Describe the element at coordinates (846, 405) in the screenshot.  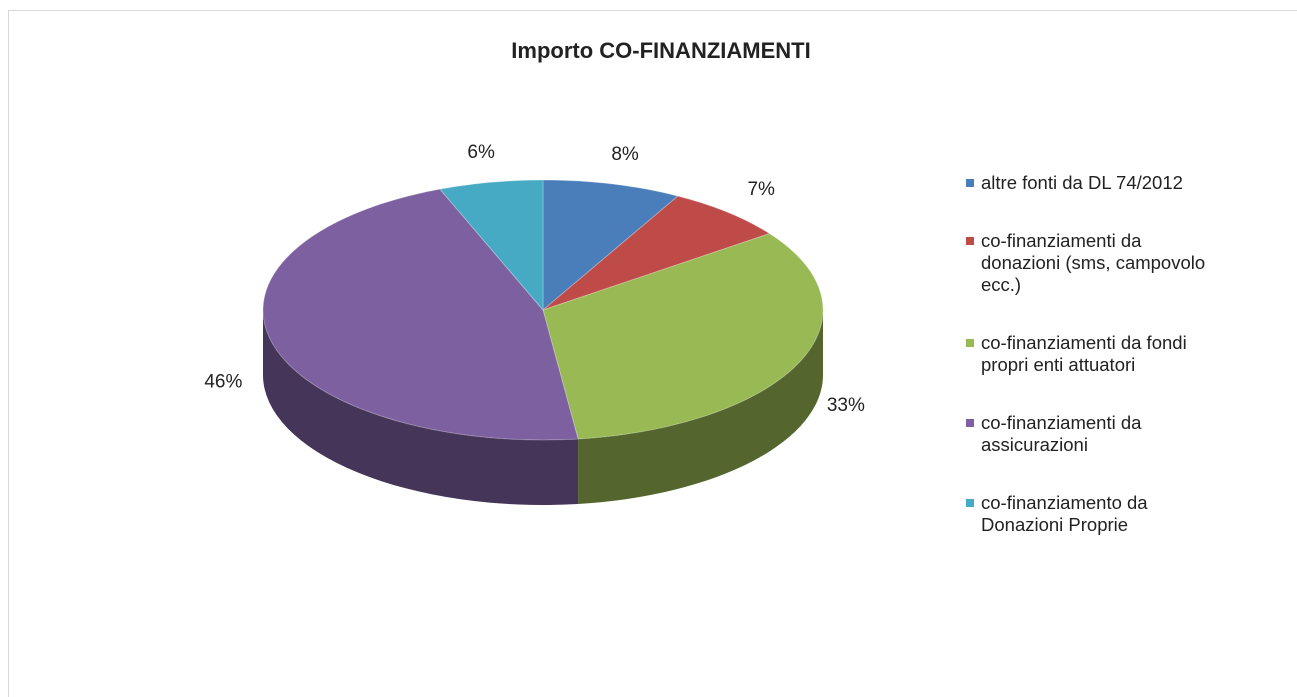
I see `data-label: 33%` at that location.